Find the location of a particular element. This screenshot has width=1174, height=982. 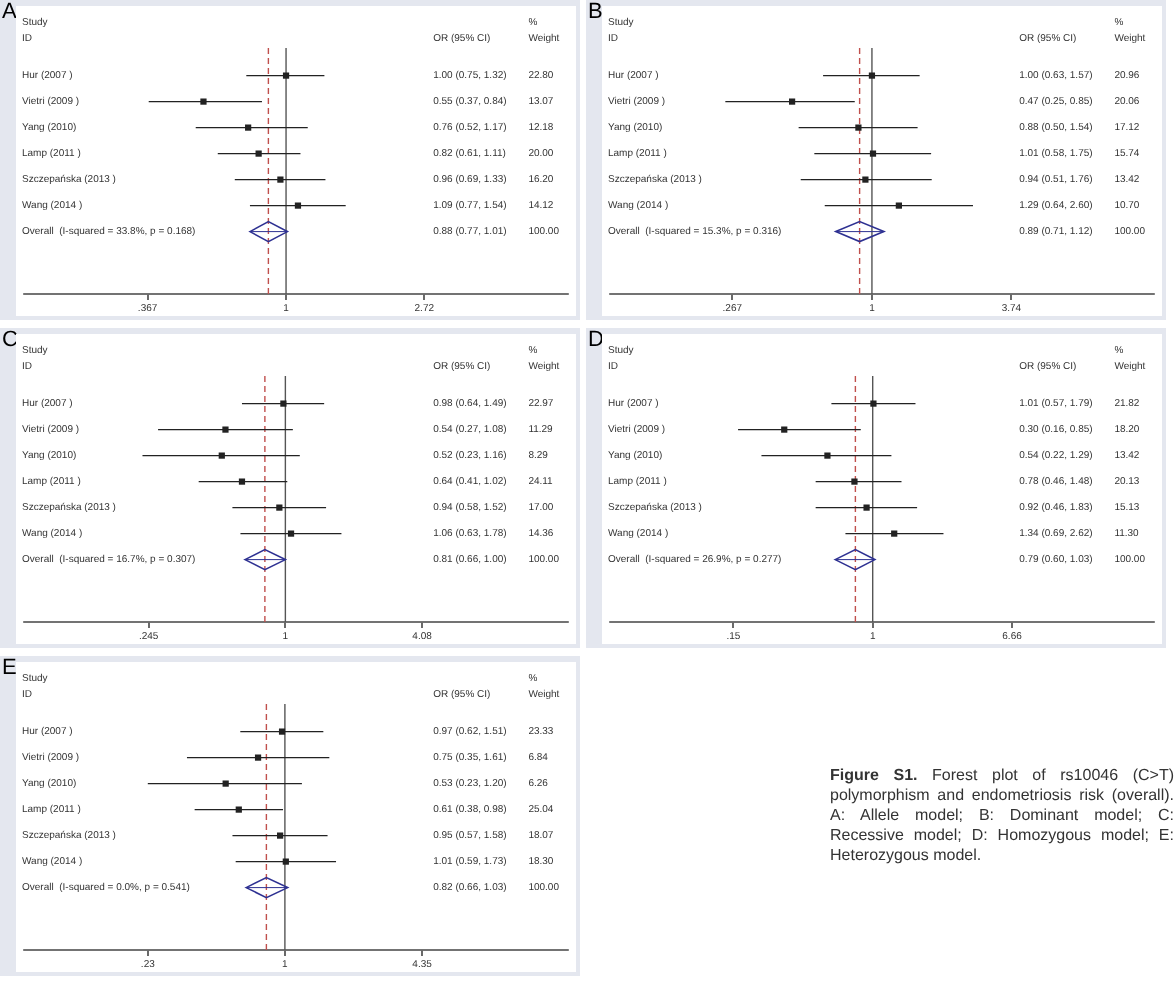

chart-title: C is located at coordinates (10, 340).